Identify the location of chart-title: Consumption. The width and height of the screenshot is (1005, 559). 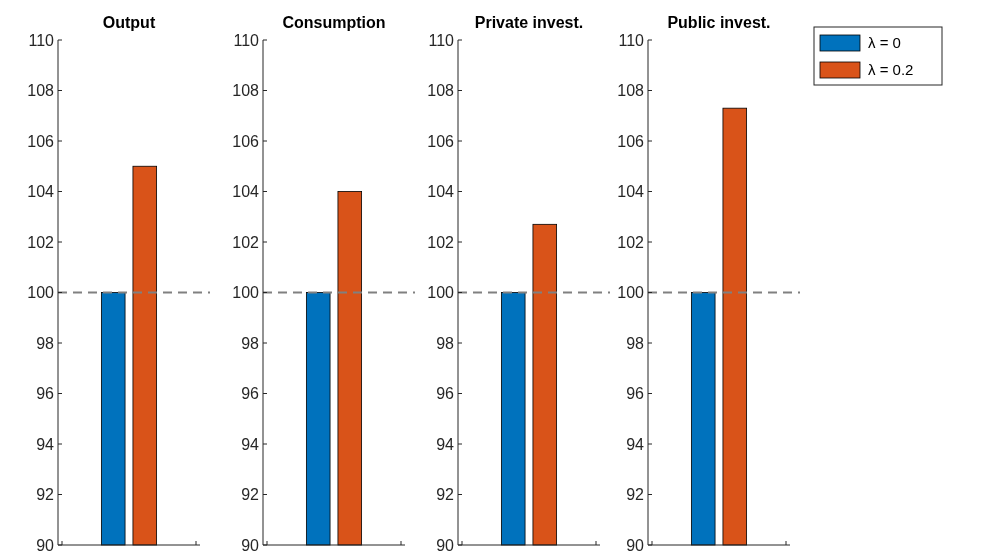
(334, 22).